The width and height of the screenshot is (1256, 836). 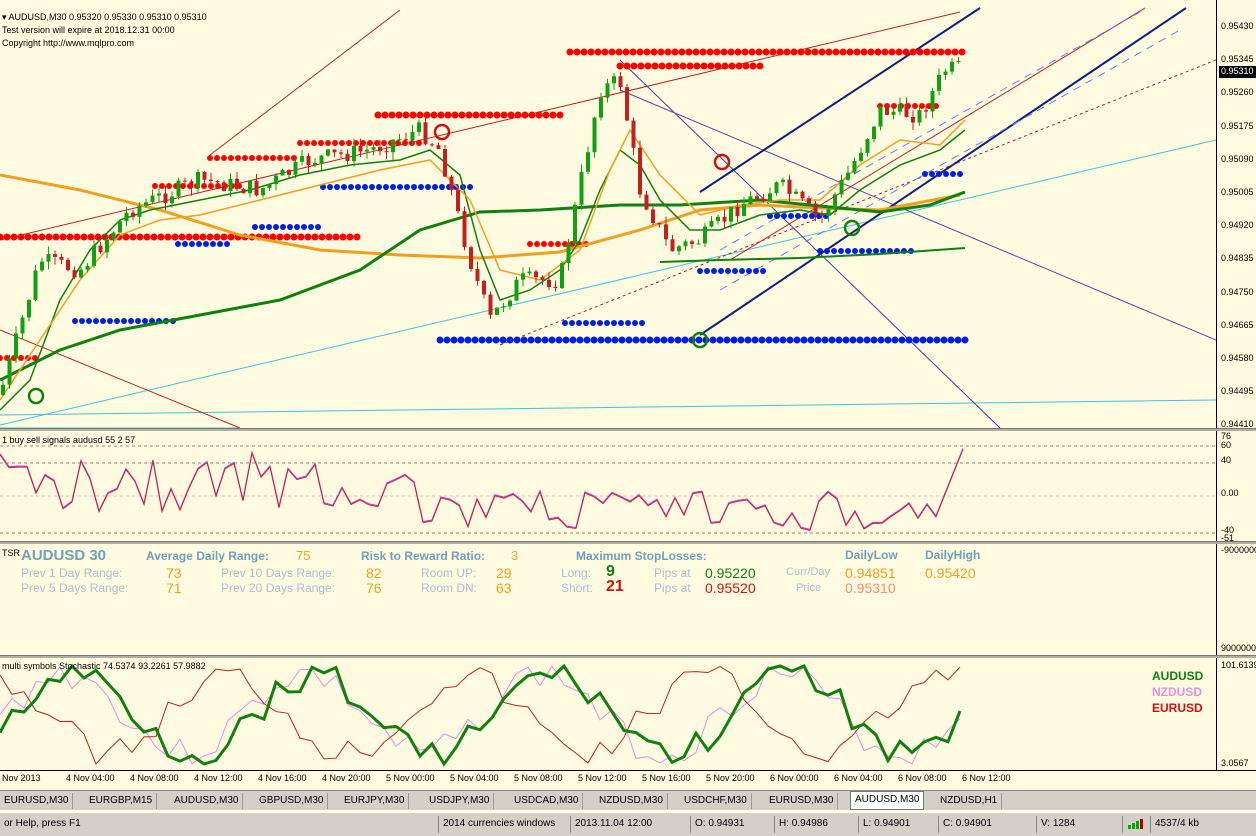 What do you see at coordinates (1237, 324) in the screenshot?
I see `price-axis-label: 0.94665` at bounding box center [1237, 324].